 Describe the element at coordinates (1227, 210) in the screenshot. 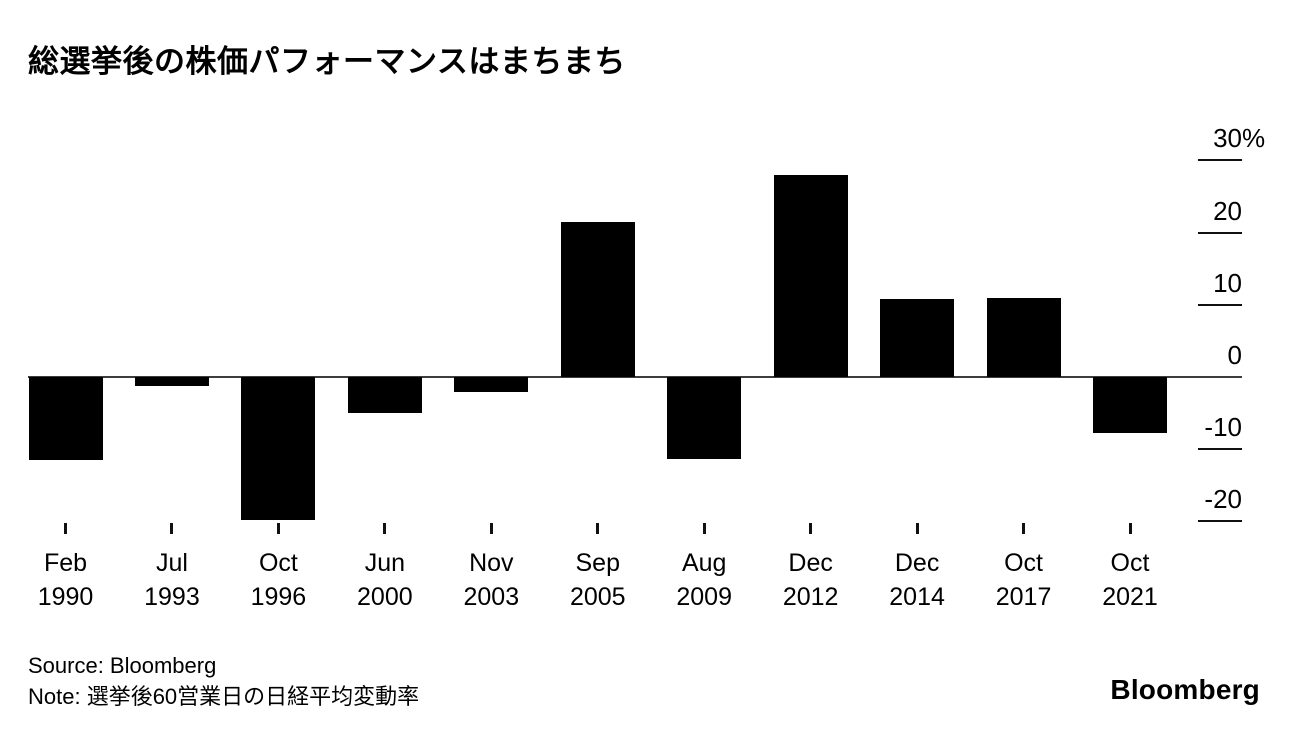

I see `y-axis-tick-label: 20` at that location.